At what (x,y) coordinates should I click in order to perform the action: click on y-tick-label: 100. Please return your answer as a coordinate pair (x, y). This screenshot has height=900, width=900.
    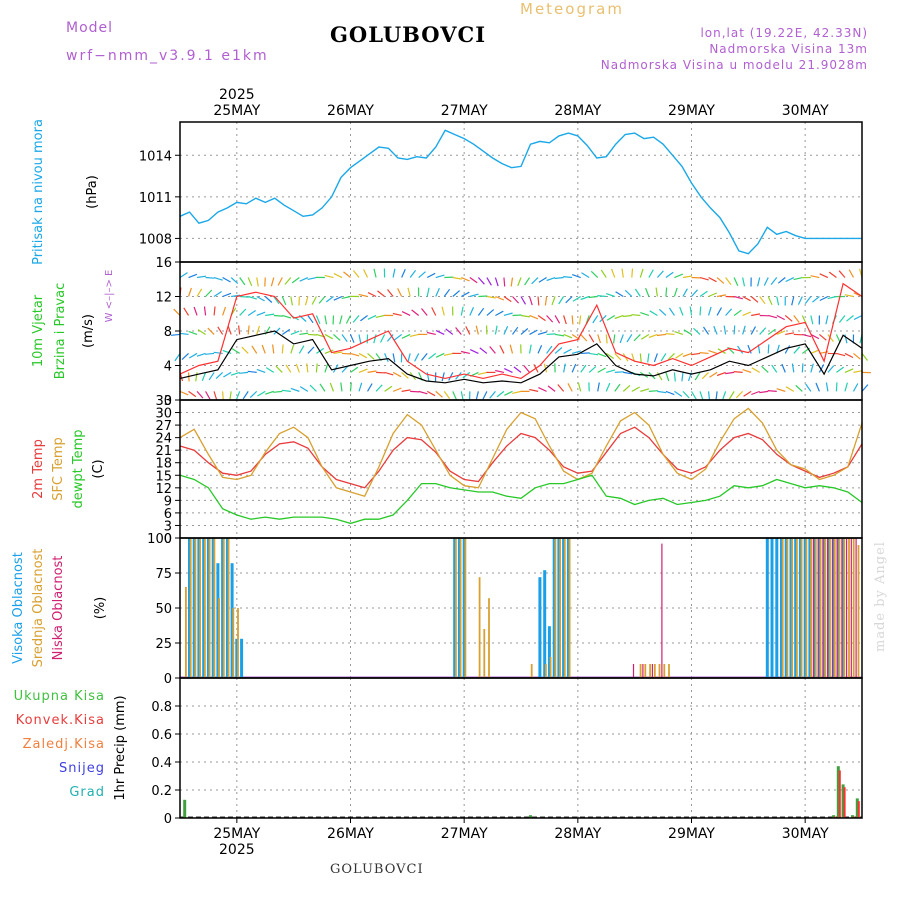
    Looking at the image, I should click on (159, 539).